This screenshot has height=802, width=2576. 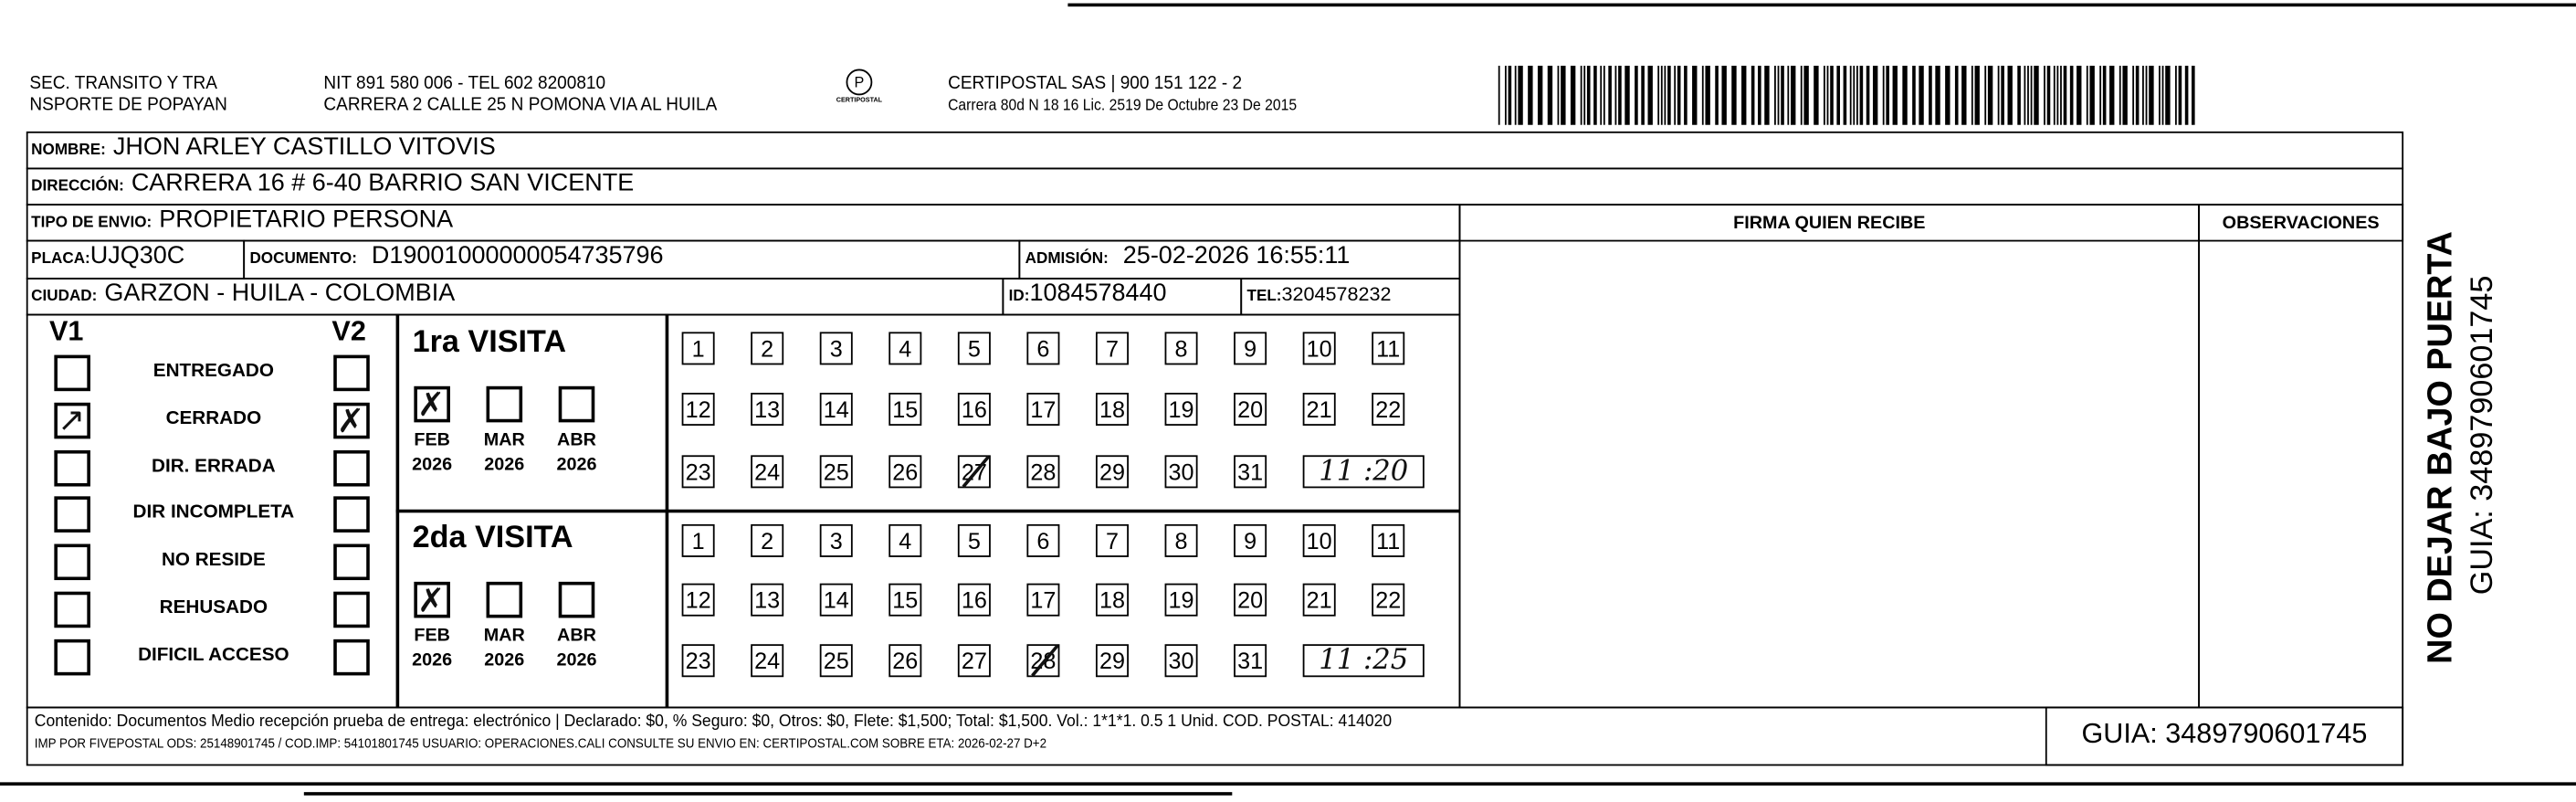 What do you see at coordinates (2301, 223) in the screenshot?
I see `observaciones-header: OBSERVACIONES` at bounding box center [2301, 223].